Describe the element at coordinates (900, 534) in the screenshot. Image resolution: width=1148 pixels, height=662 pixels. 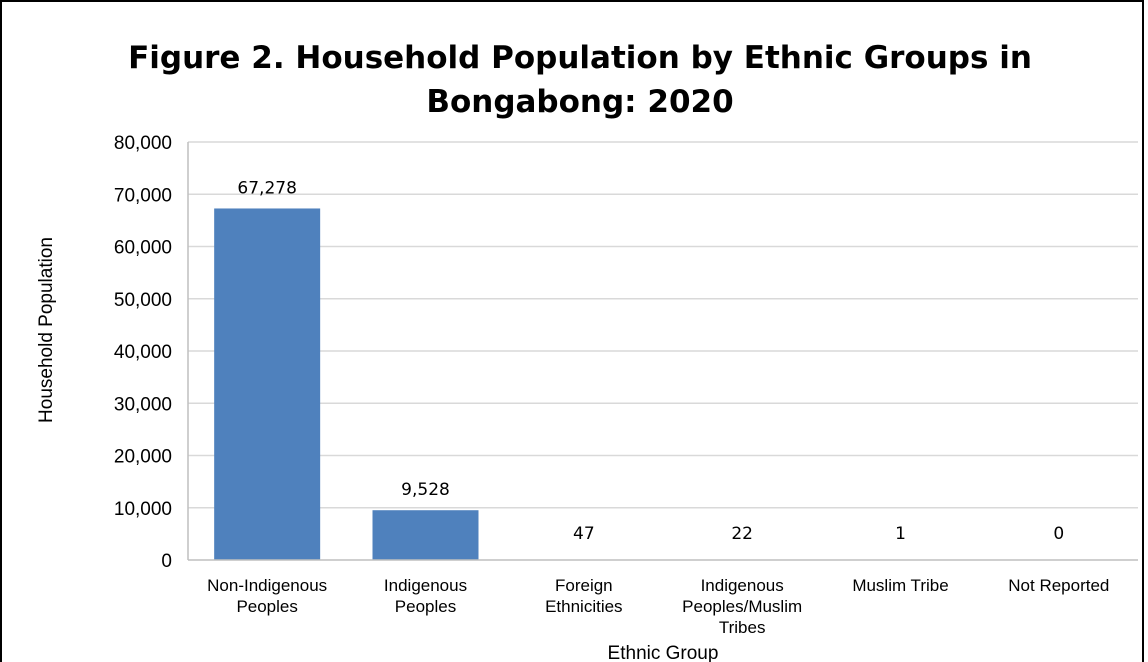
I see `data-label: 1` at that location.